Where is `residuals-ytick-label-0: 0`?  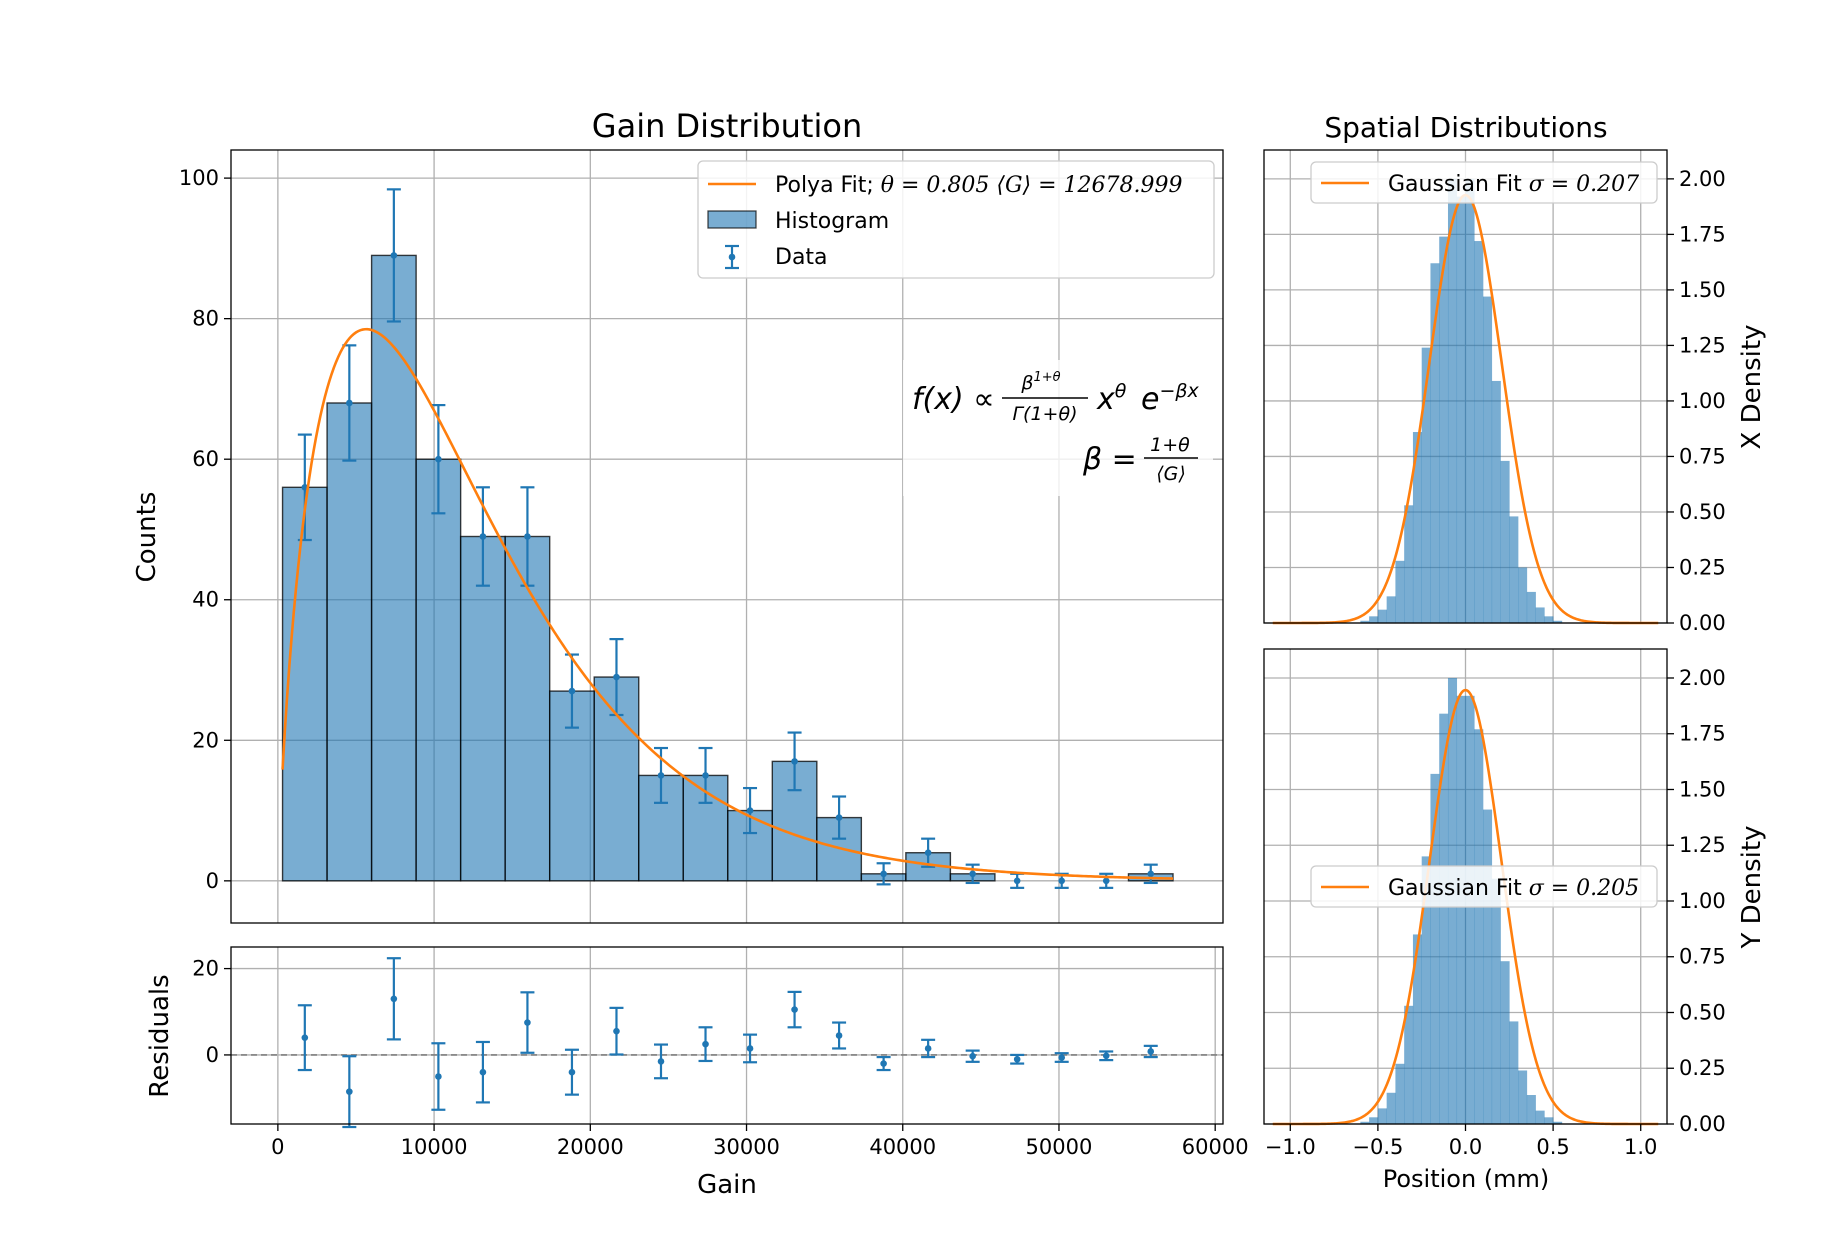 residuals-ytick-label-0: 0 is located at coordinates (212, 1055).